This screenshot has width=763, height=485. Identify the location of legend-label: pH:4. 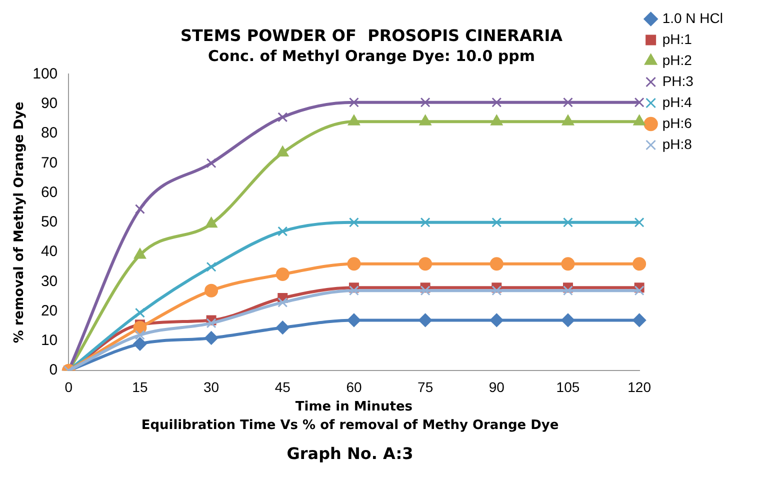
(677, 102).